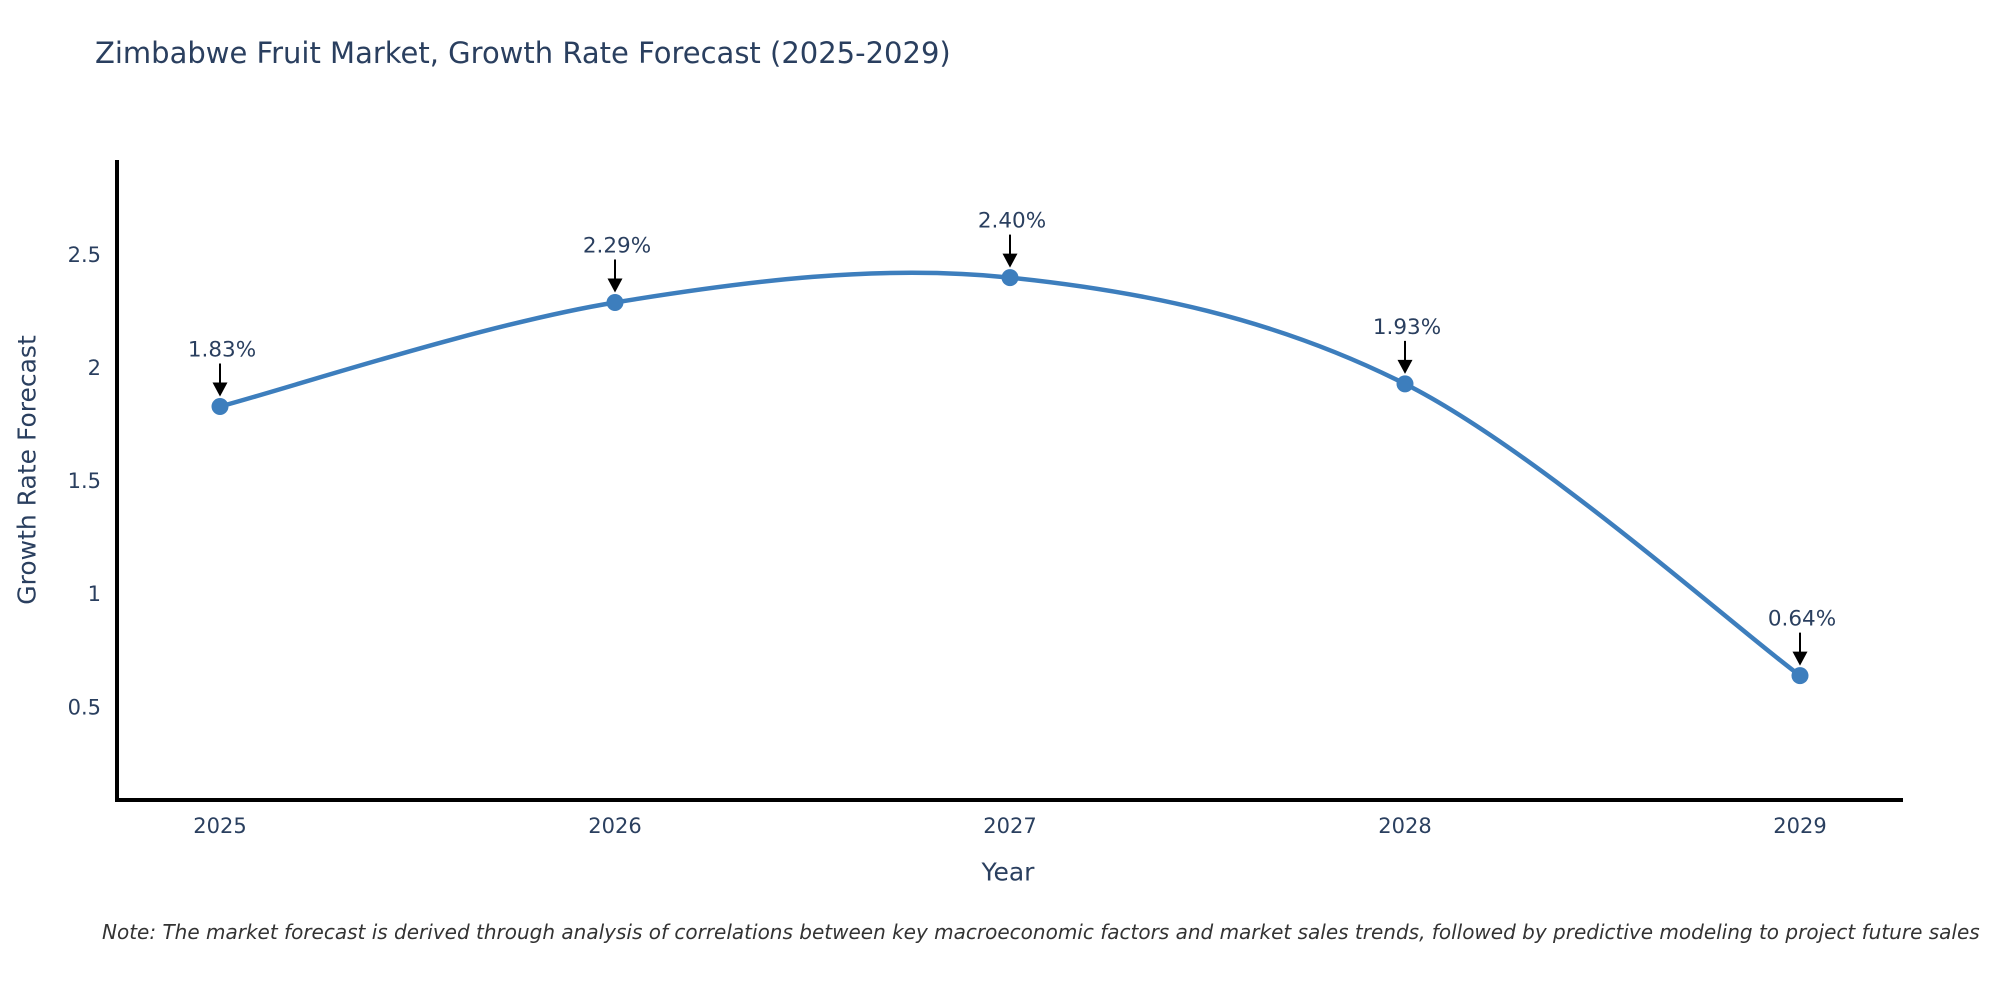 The width and height of the screenshot is (2000, 1000). What do you see at coordinates (219, 826) in the screenshot?
I see `x-tick-label-2025: 2025` at bounding box center [219, 826].